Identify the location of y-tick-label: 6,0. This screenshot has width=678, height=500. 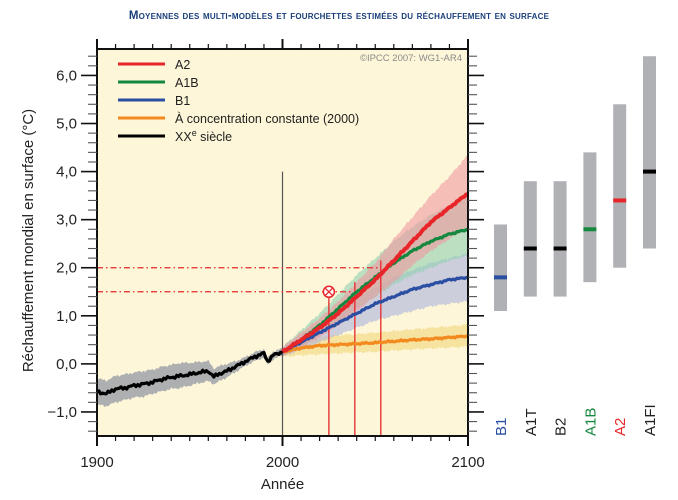
(66, 75).